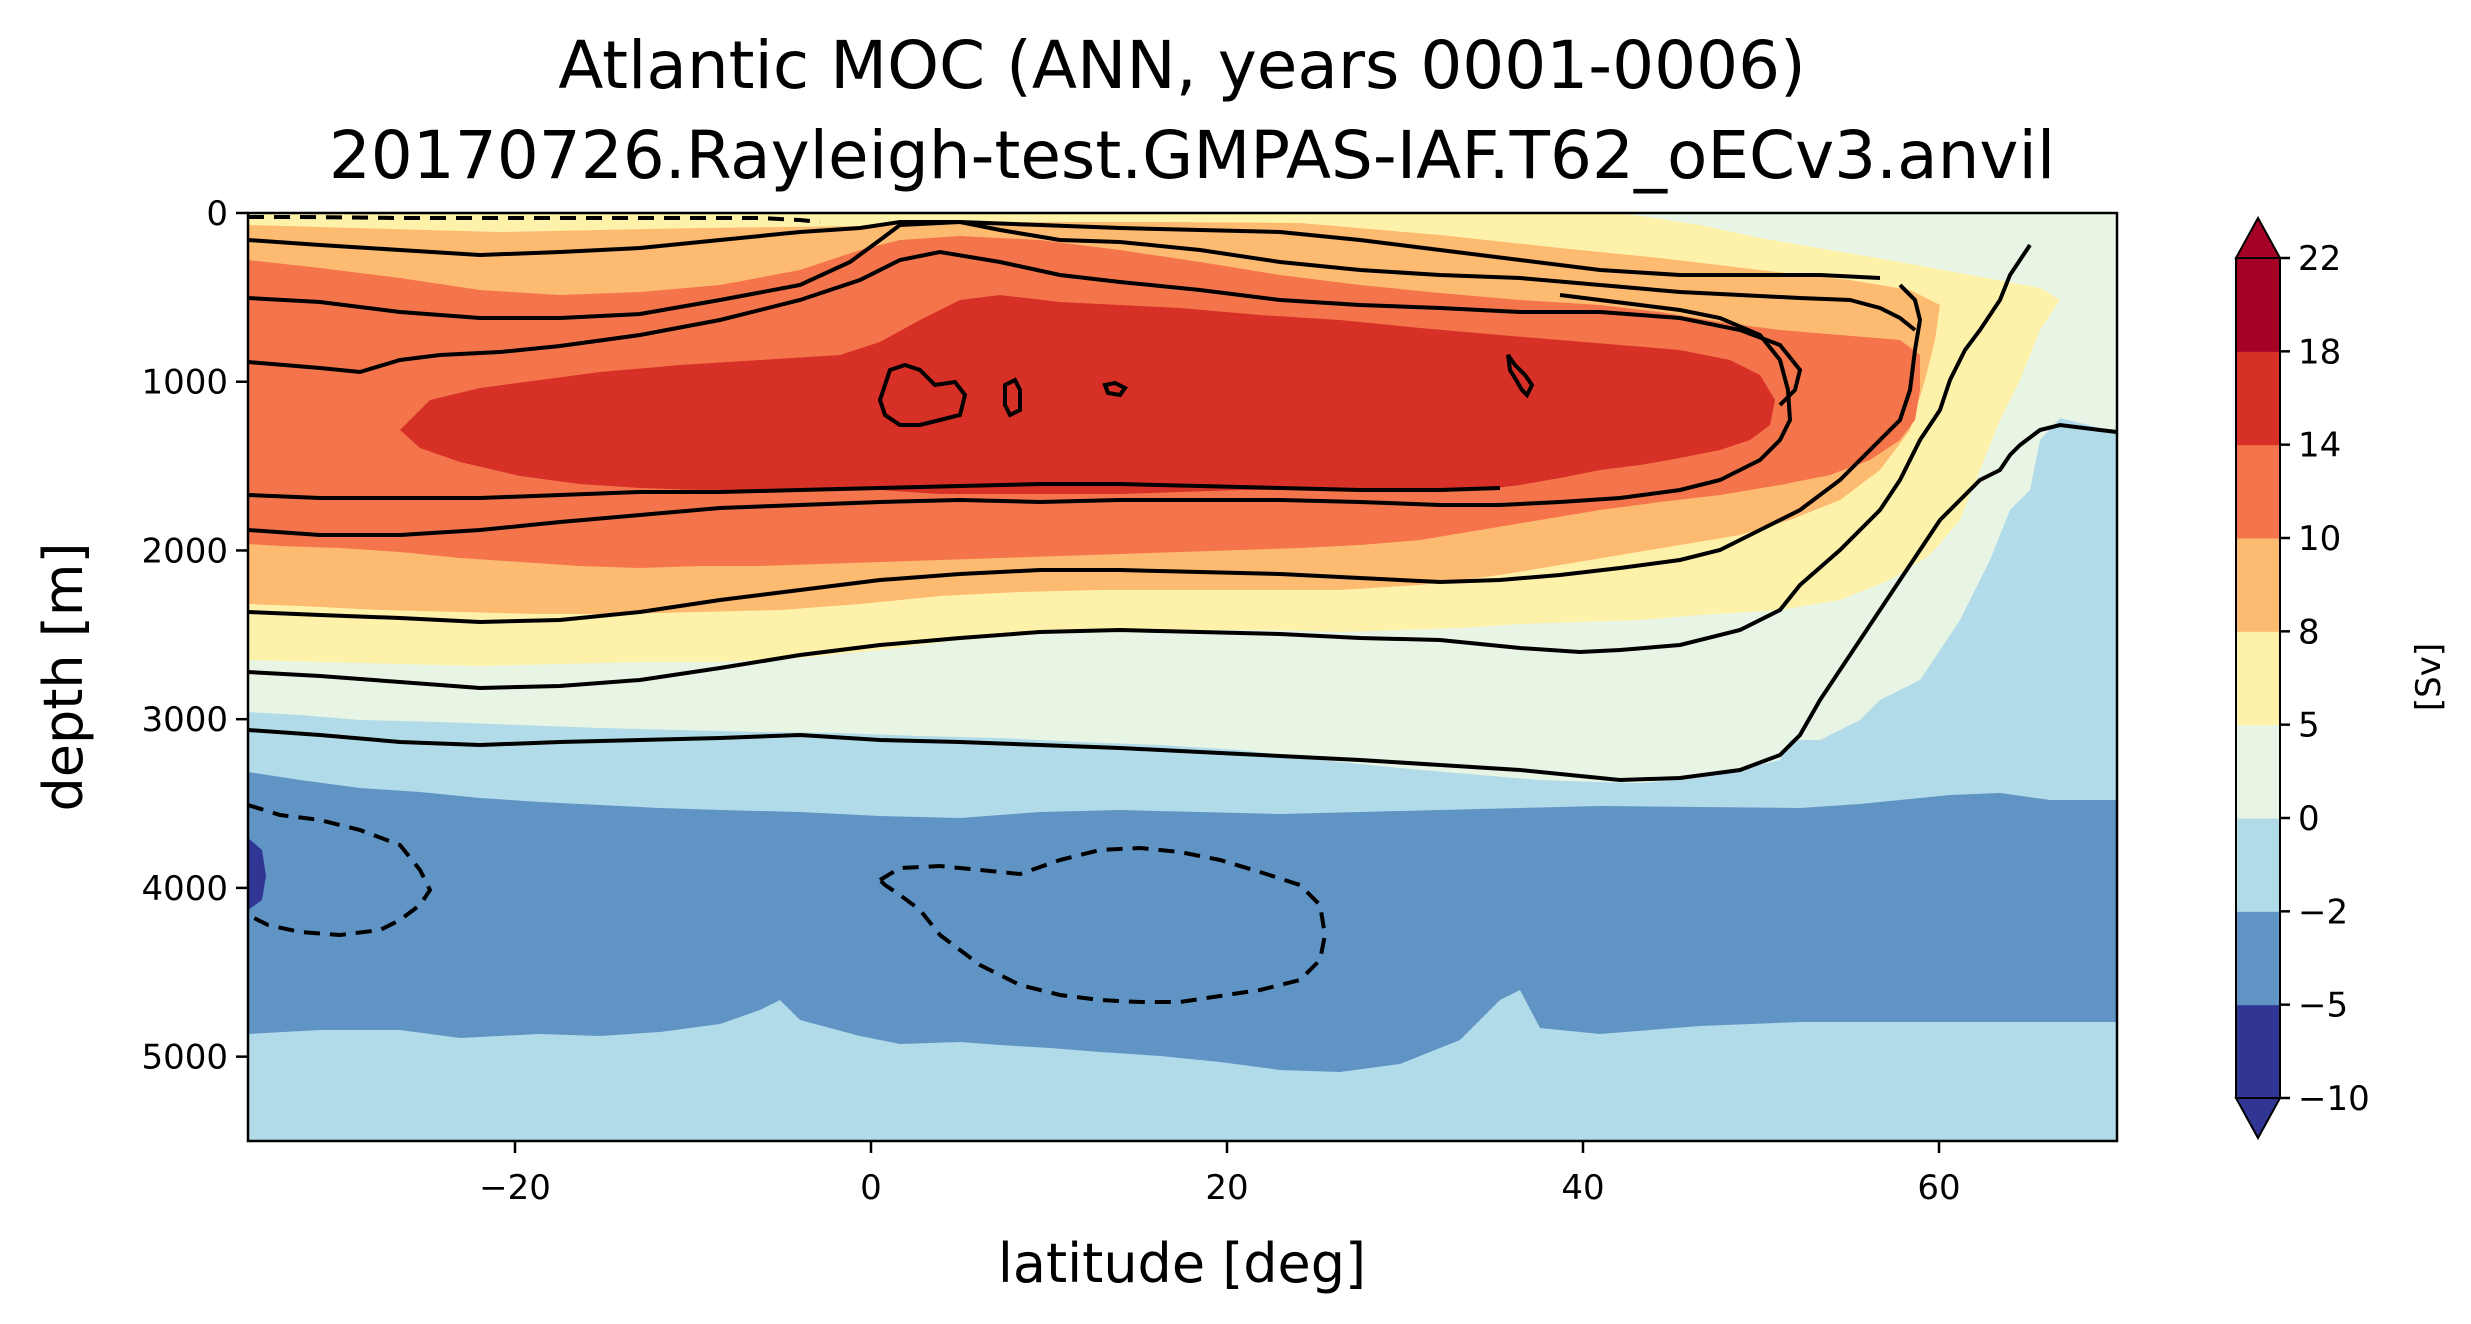 The height and width of the screenshot is (1324, 2471). What do you see at coordinates (2323, 1006) in the screenshot?
I see `colorbar-tick-label: −5` at bounding box center [2323, 1006].